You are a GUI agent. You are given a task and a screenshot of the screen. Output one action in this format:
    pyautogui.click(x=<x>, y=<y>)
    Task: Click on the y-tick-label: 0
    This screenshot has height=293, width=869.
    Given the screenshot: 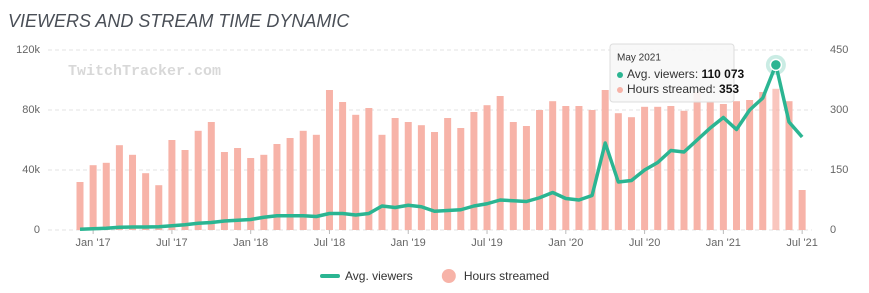 What is the action you would take?
    pyautogui.click(x=37, y=230)
    